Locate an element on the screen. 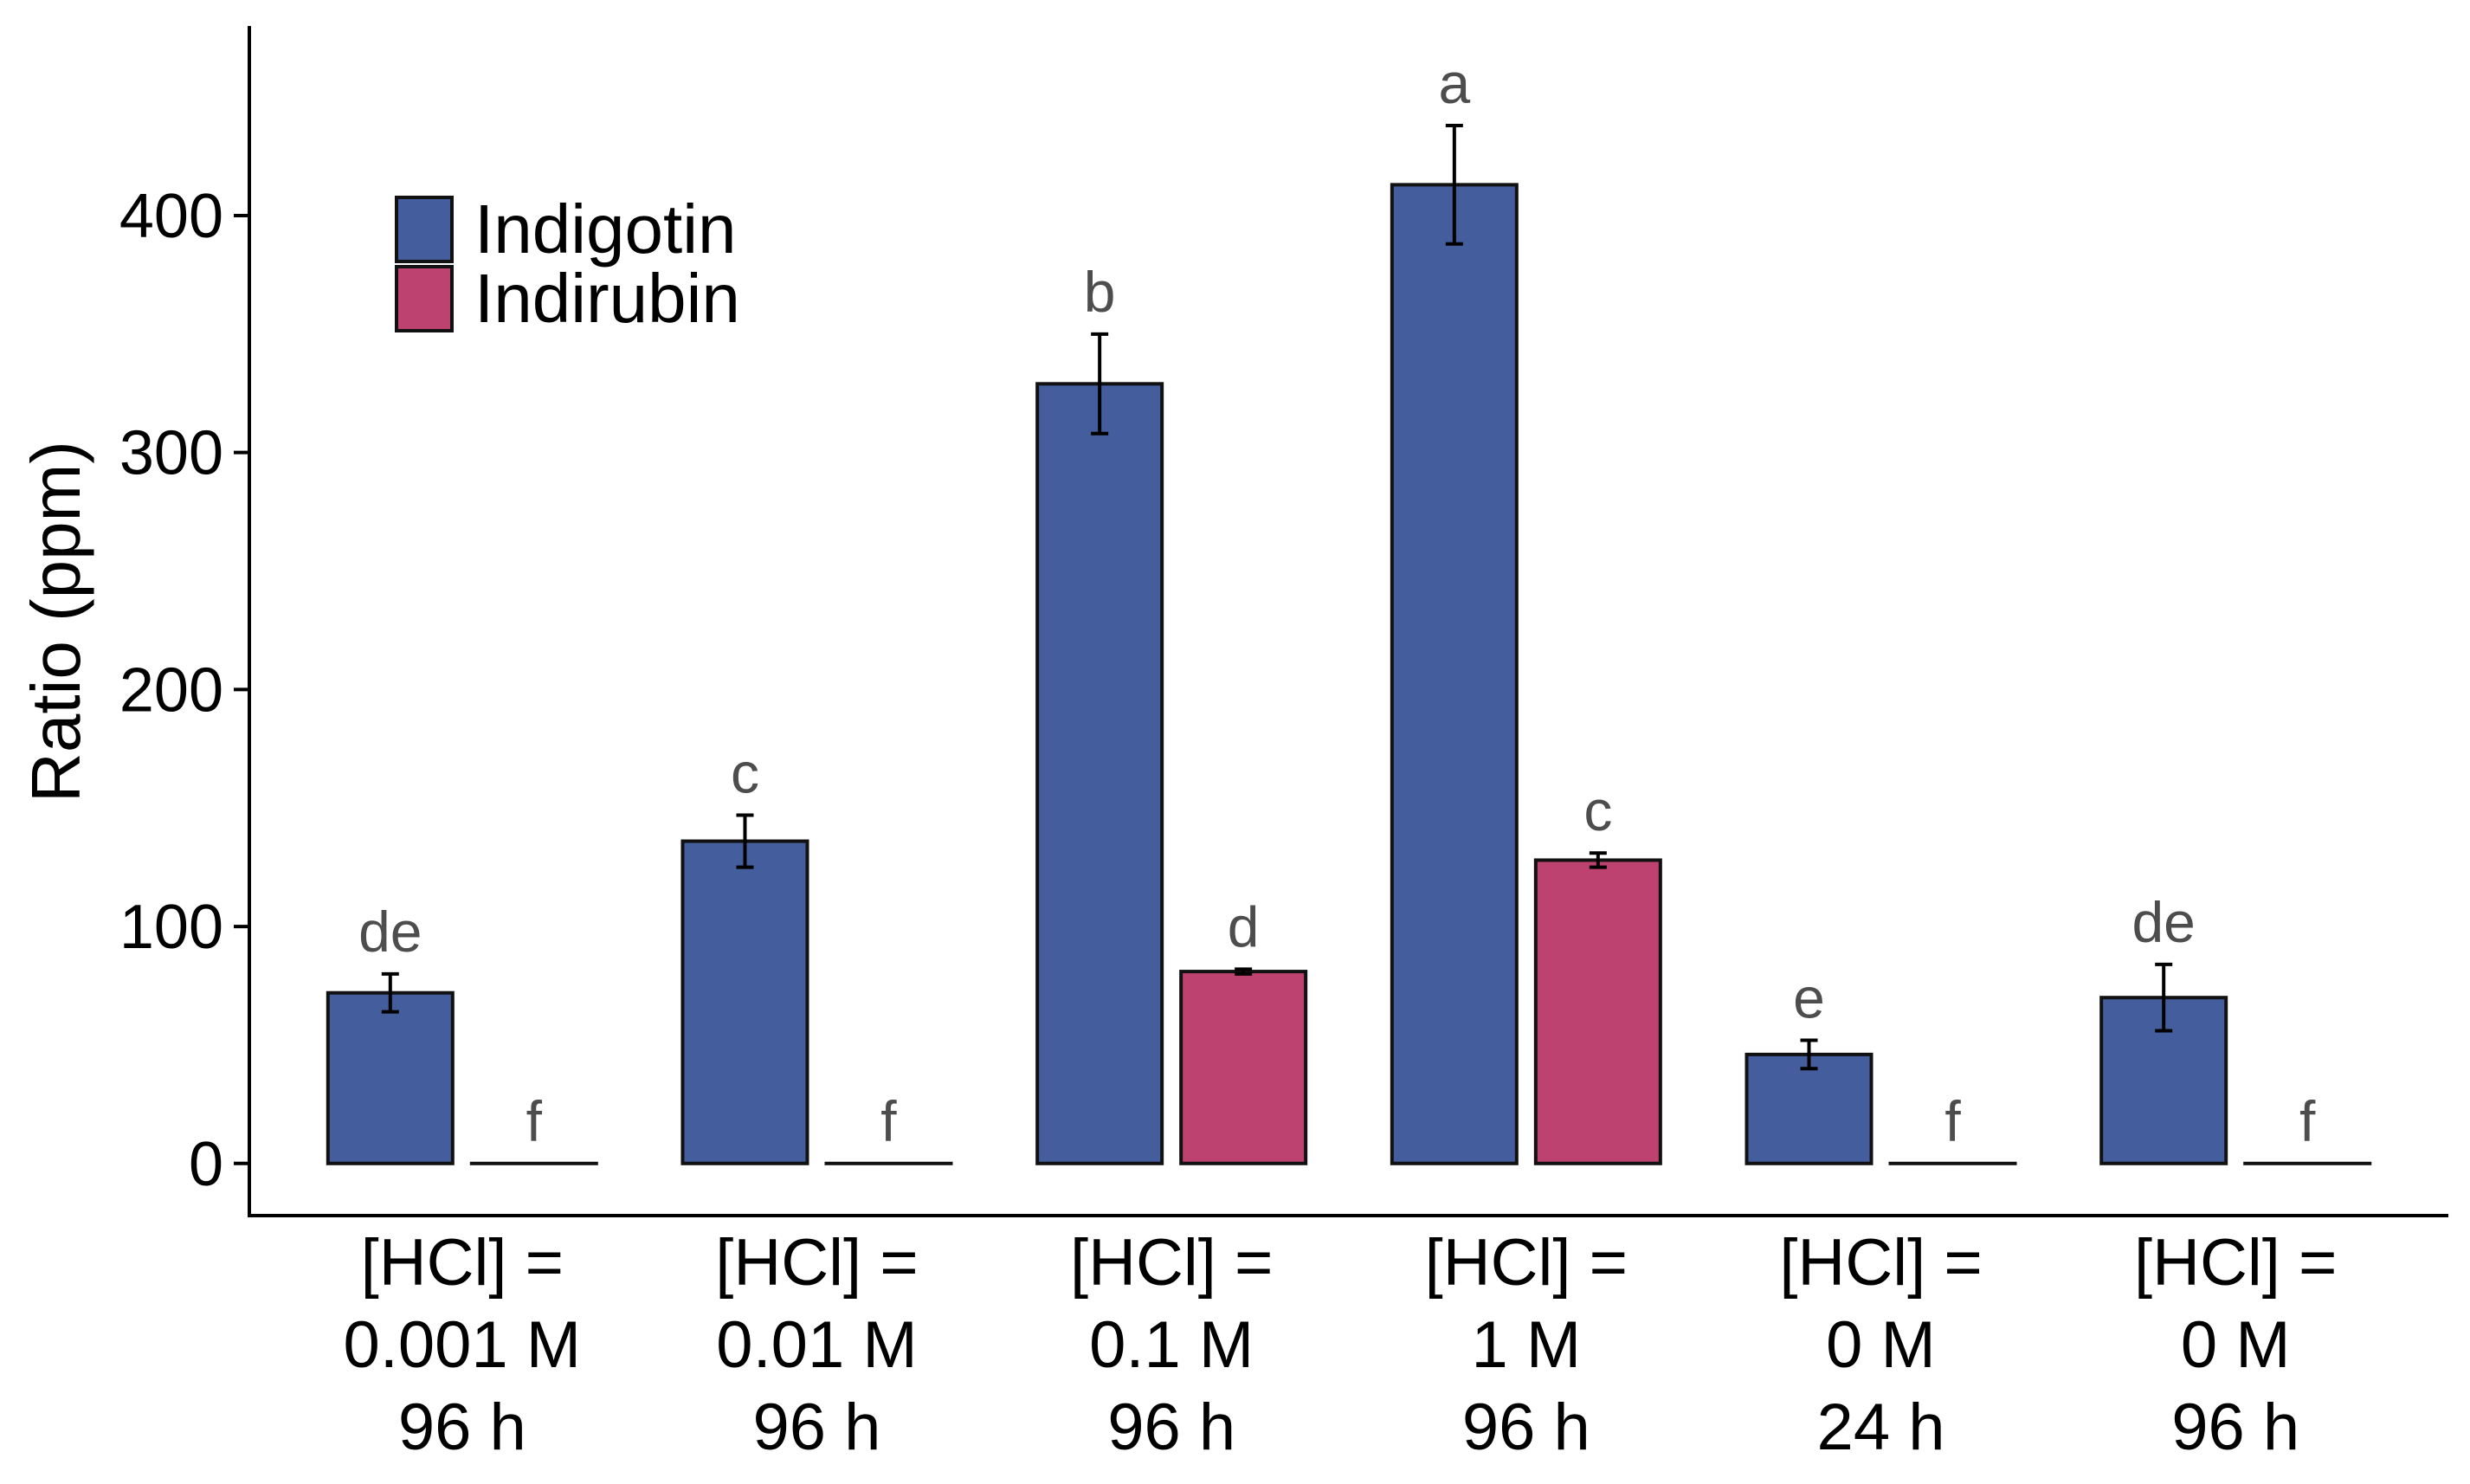  y-ticks: 0 100 200 300 400 is located at coordinates (184, 690).